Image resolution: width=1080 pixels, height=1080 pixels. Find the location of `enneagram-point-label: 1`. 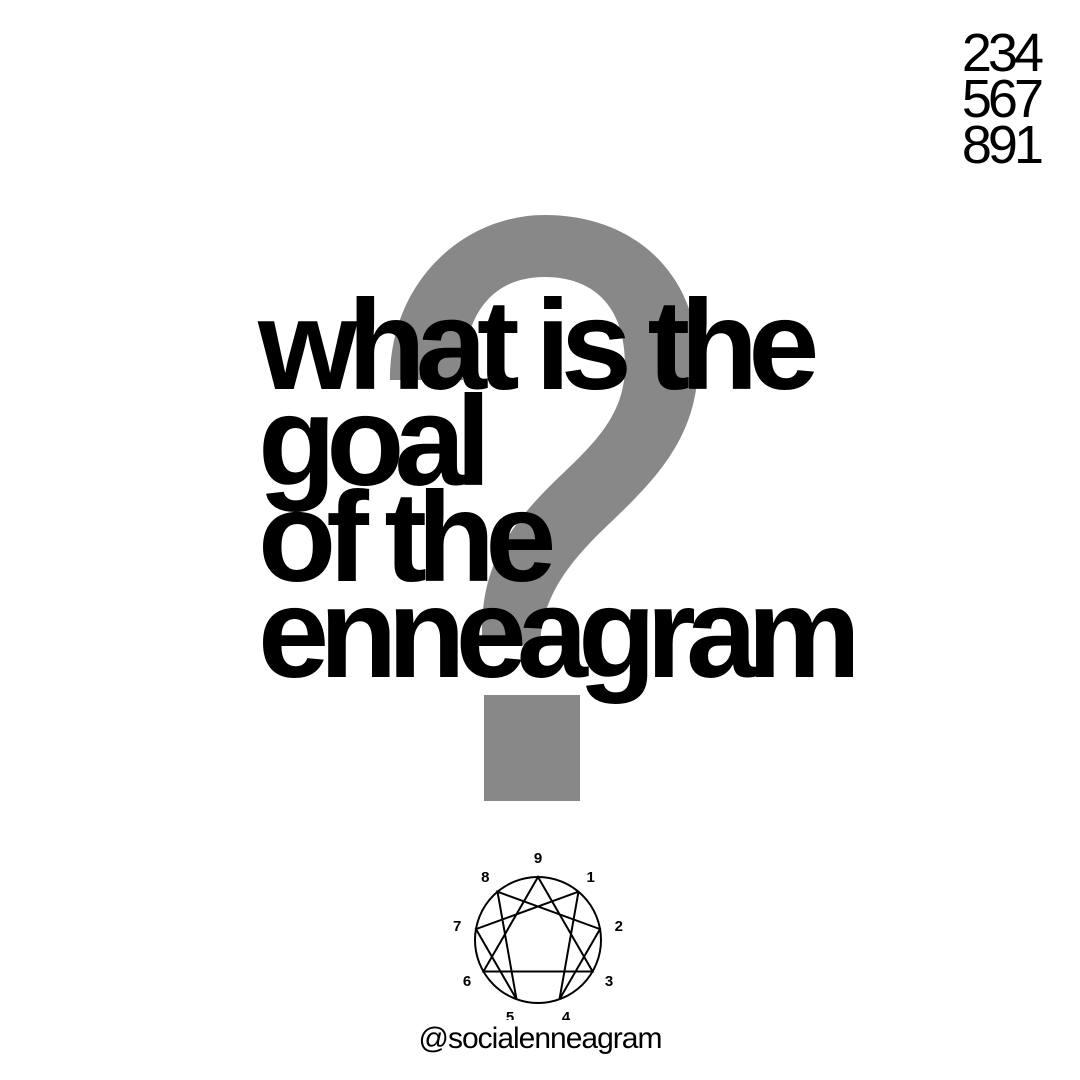

enneagram-point-label: 1 is located at coordinates (591, 877).